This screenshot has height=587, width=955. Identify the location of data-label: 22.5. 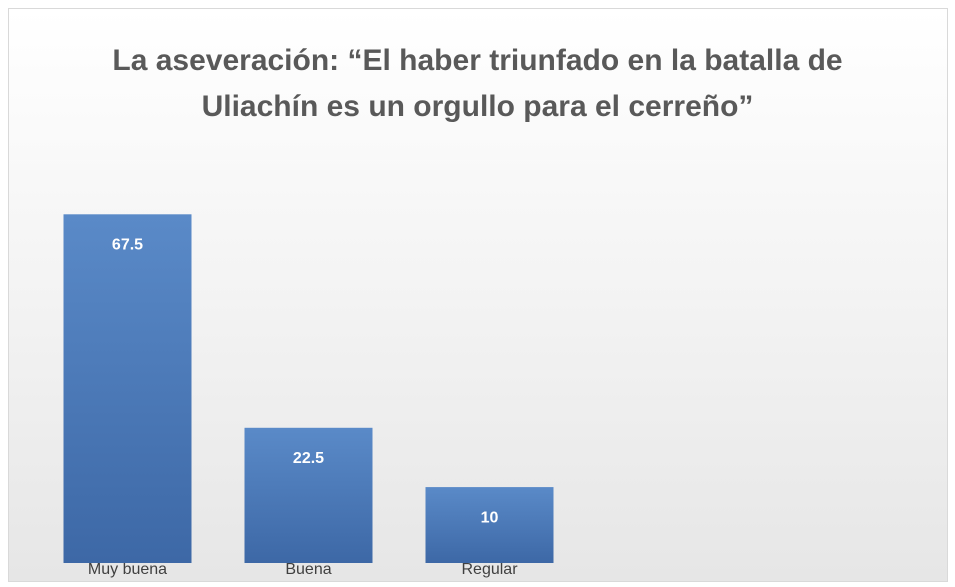
(308, 458).